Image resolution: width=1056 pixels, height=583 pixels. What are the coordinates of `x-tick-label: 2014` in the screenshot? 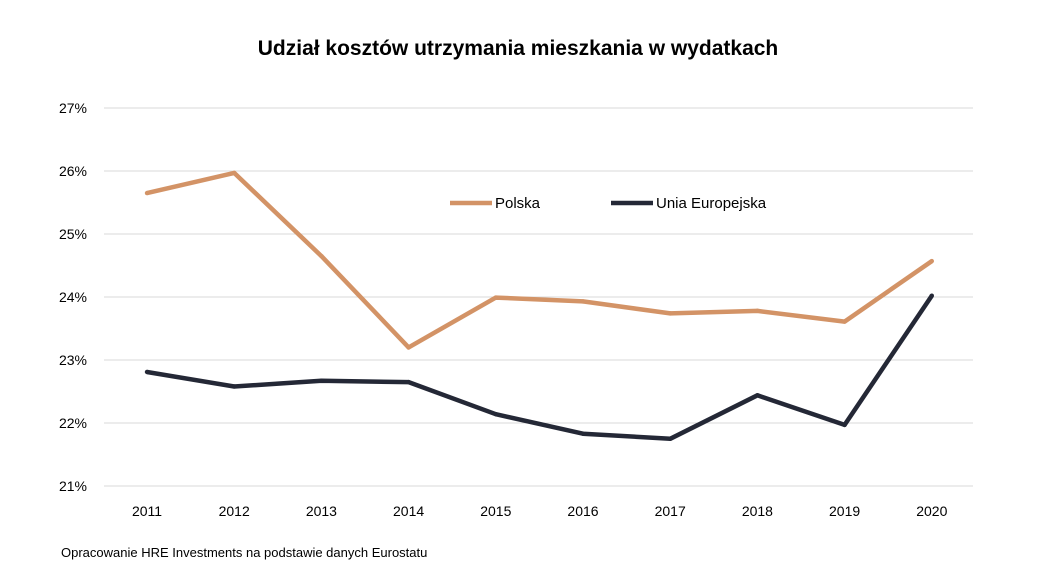 It's located at (408, 511).